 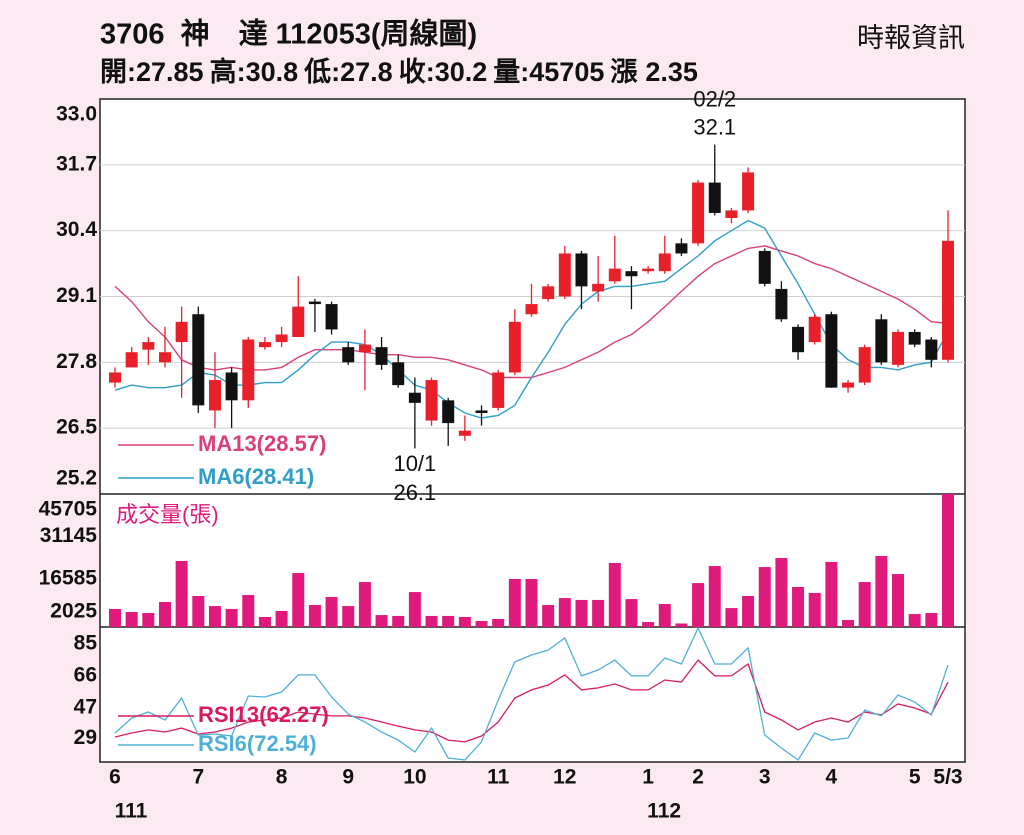 What do you see at coordinates (288, 34) in the screenshot?
I see `chart-title: 3706 神 達 112053(周線圖)` at bounding box center [288, 34].